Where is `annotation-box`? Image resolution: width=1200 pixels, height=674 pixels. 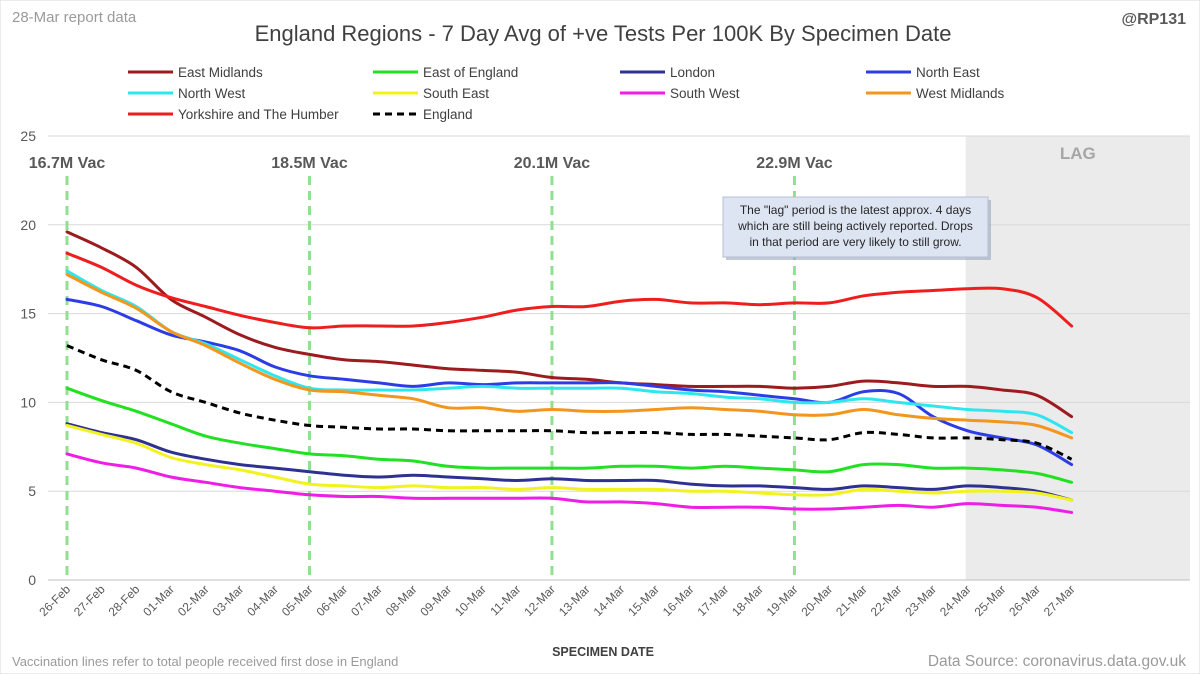 annotation-box is located at coordinates (855, 227).